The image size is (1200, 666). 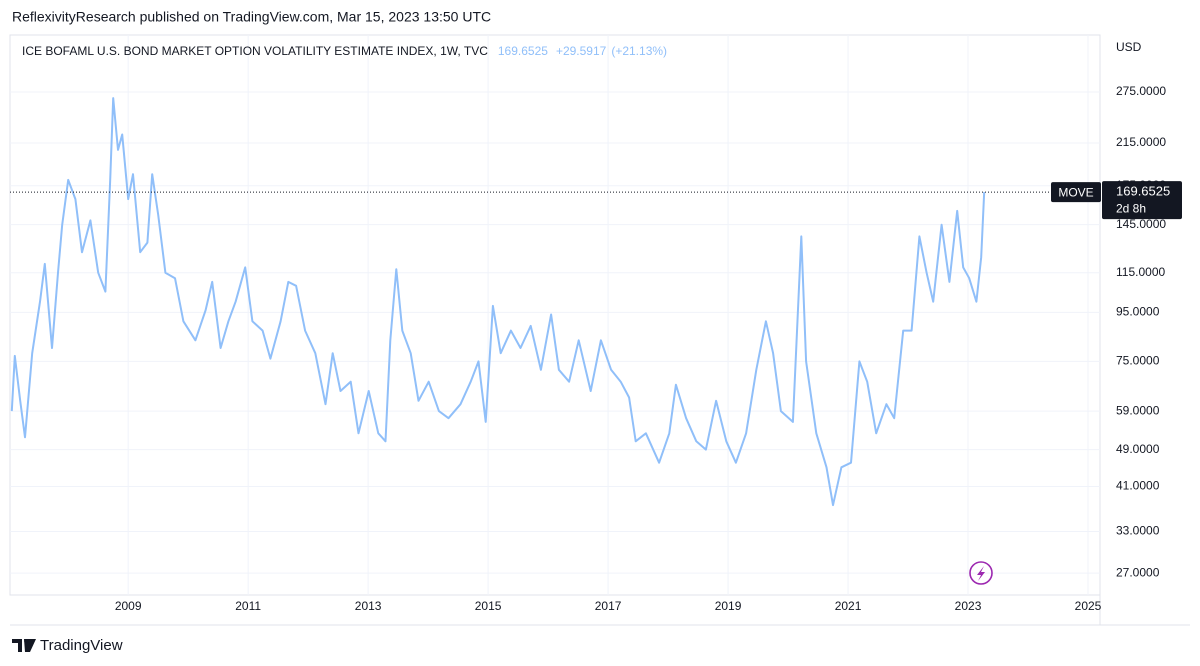 I want to click on y-tick-label: 95.0000, so click(x=1138, y=312).